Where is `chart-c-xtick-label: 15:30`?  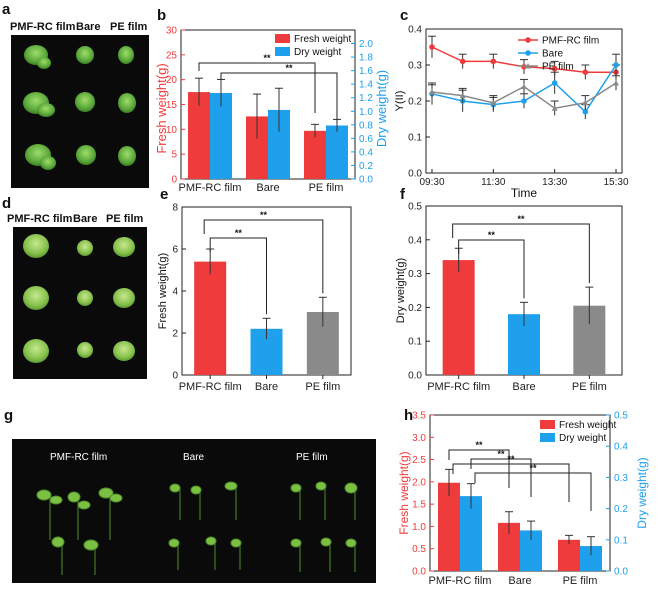 chart-c-xtick-label: 15:30 is located at coordinates (615, 182).